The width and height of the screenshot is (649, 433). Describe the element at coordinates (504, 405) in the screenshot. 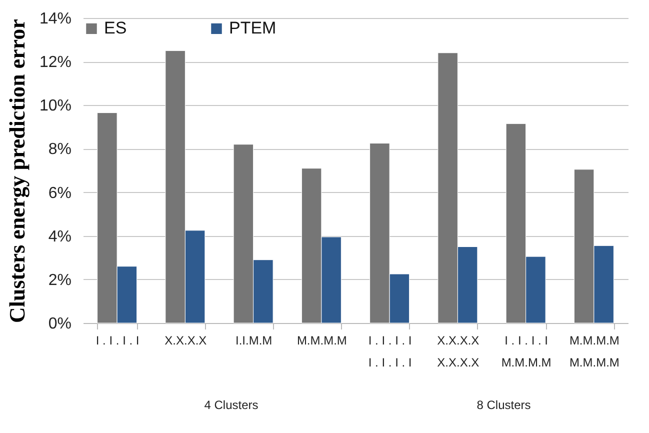

I see `text: 8 Clusters` at that location.